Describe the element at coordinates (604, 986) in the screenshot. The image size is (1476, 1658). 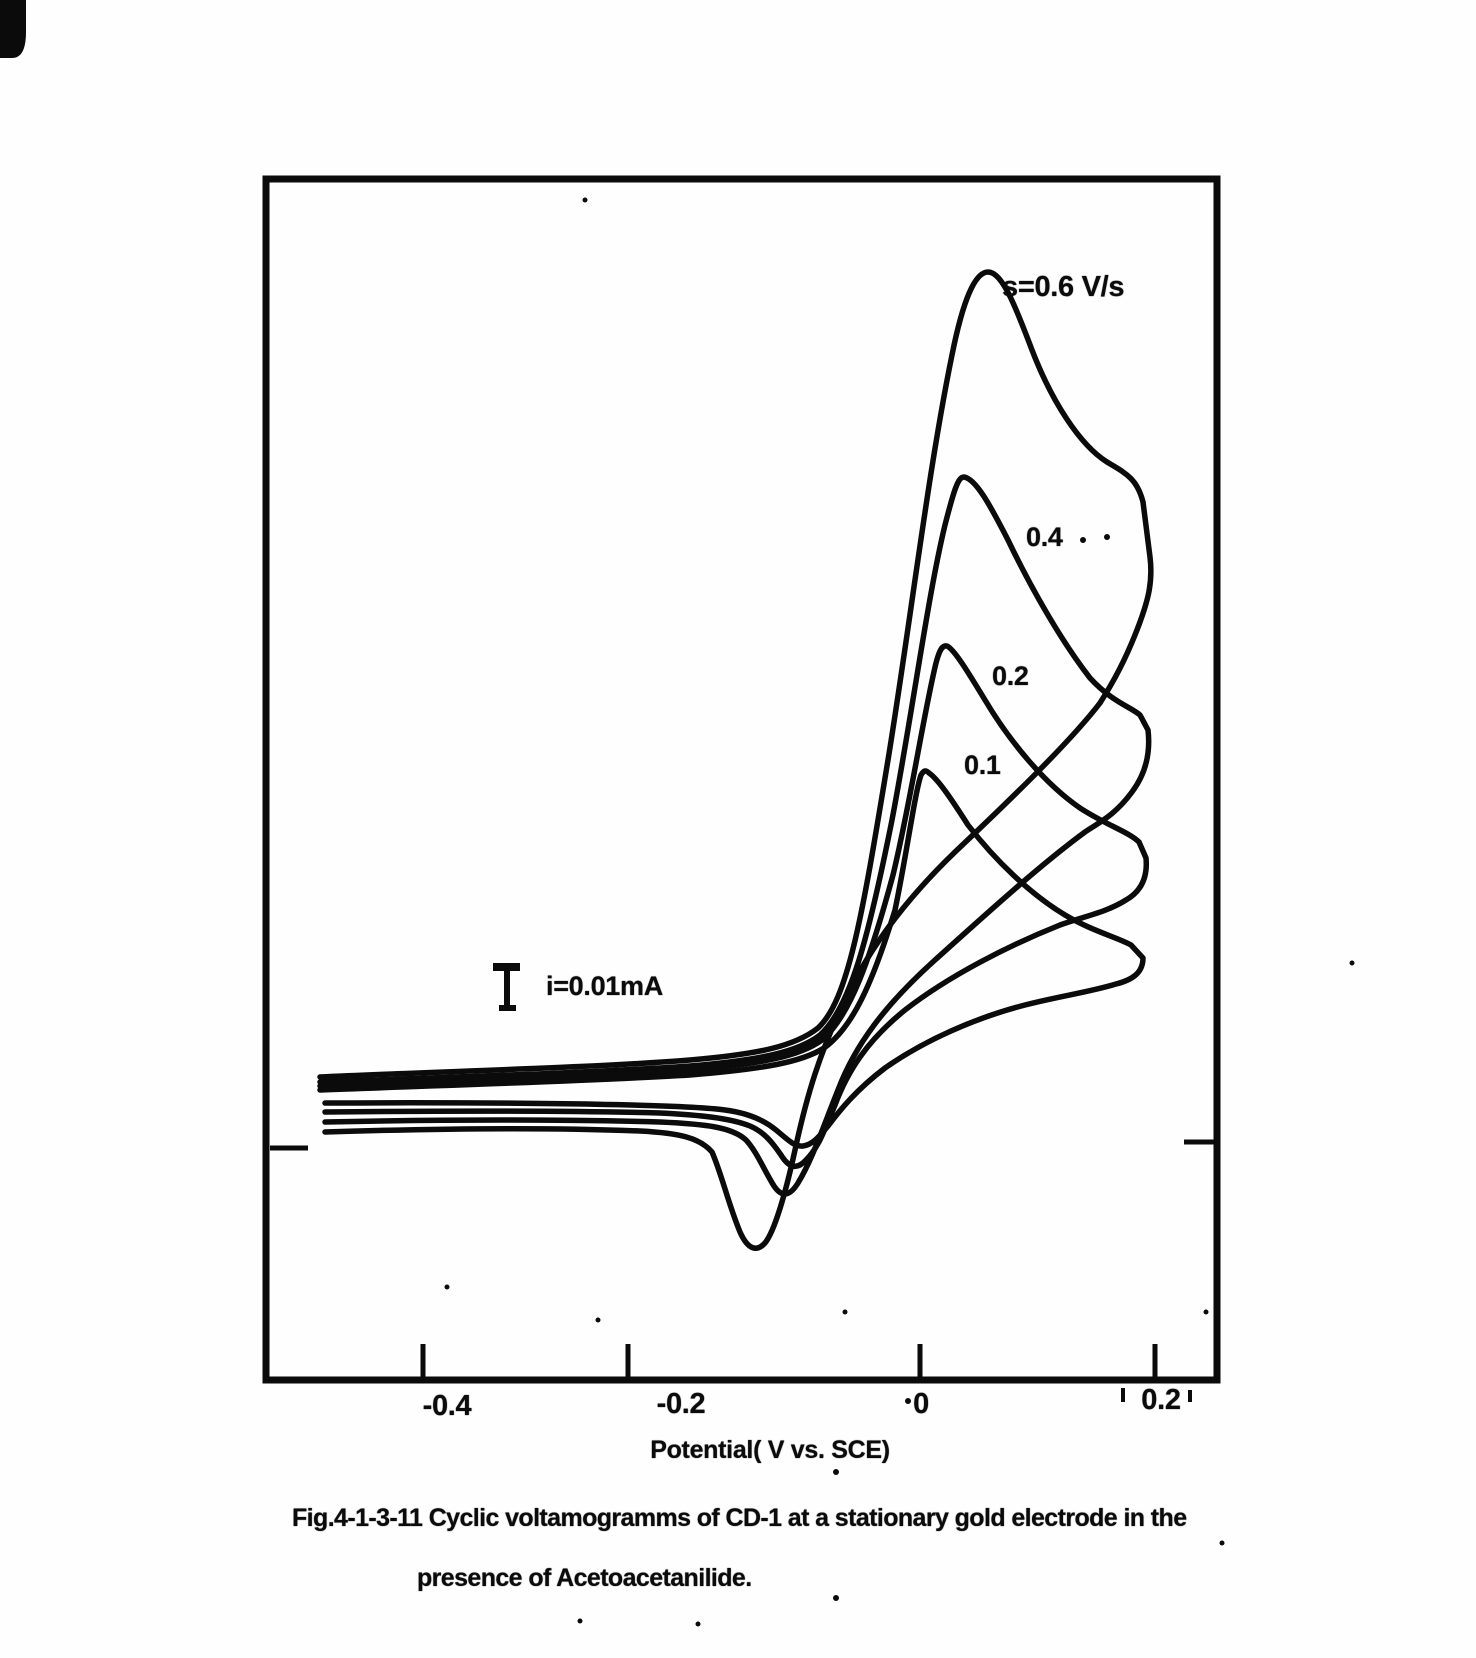
I see `scale-bar-label: i=0.01mA` at that location.